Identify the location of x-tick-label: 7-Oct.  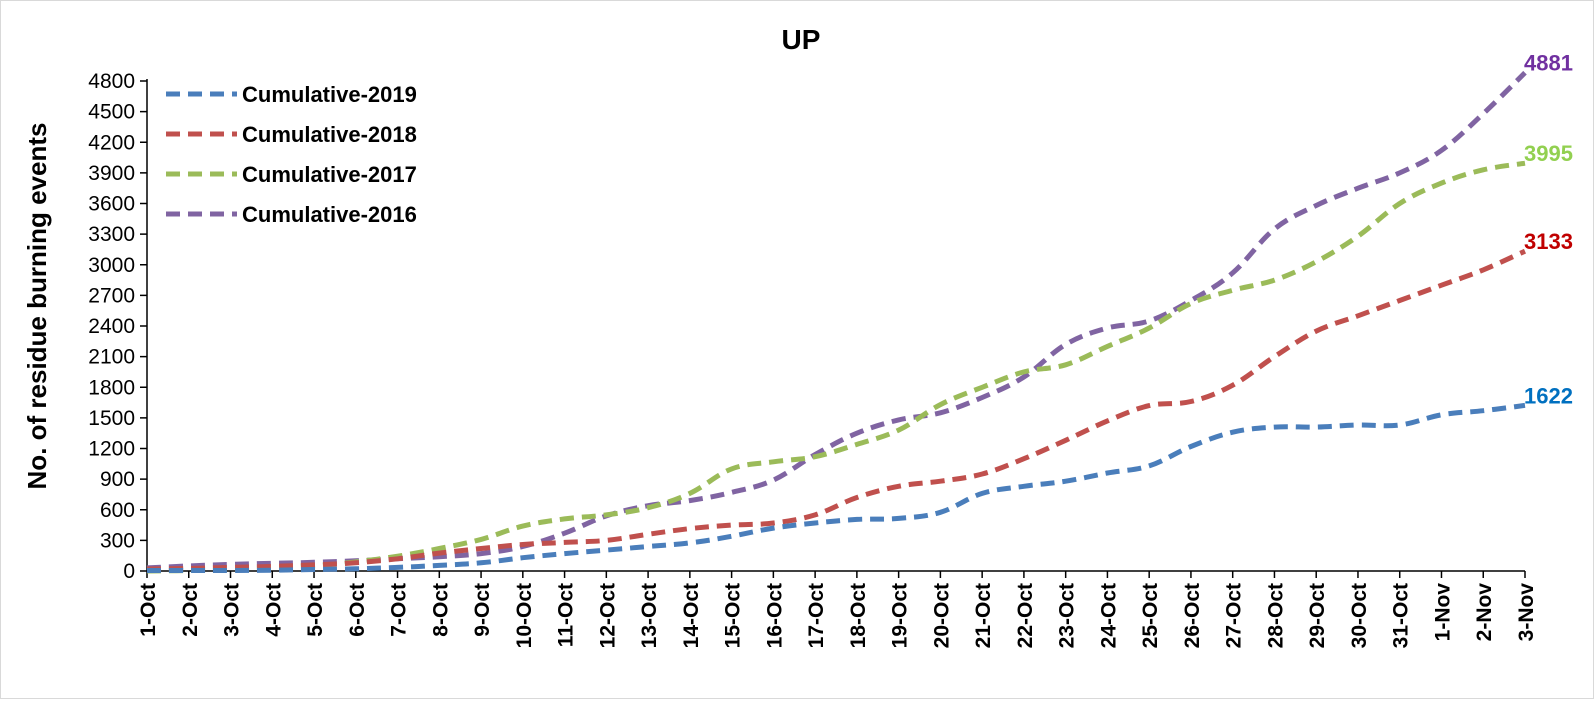
(399, 610).